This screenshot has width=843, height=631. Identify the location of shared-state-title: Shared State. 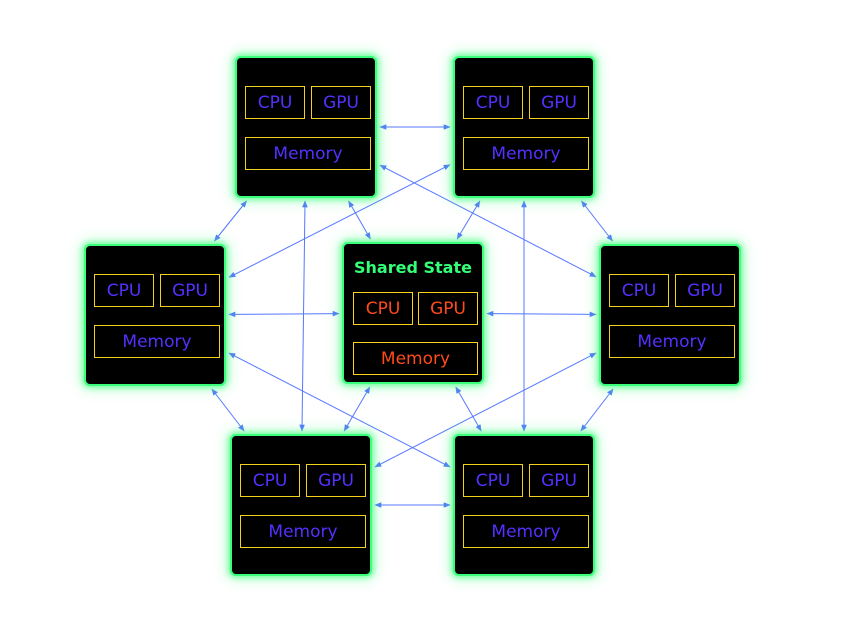
(413, 267).